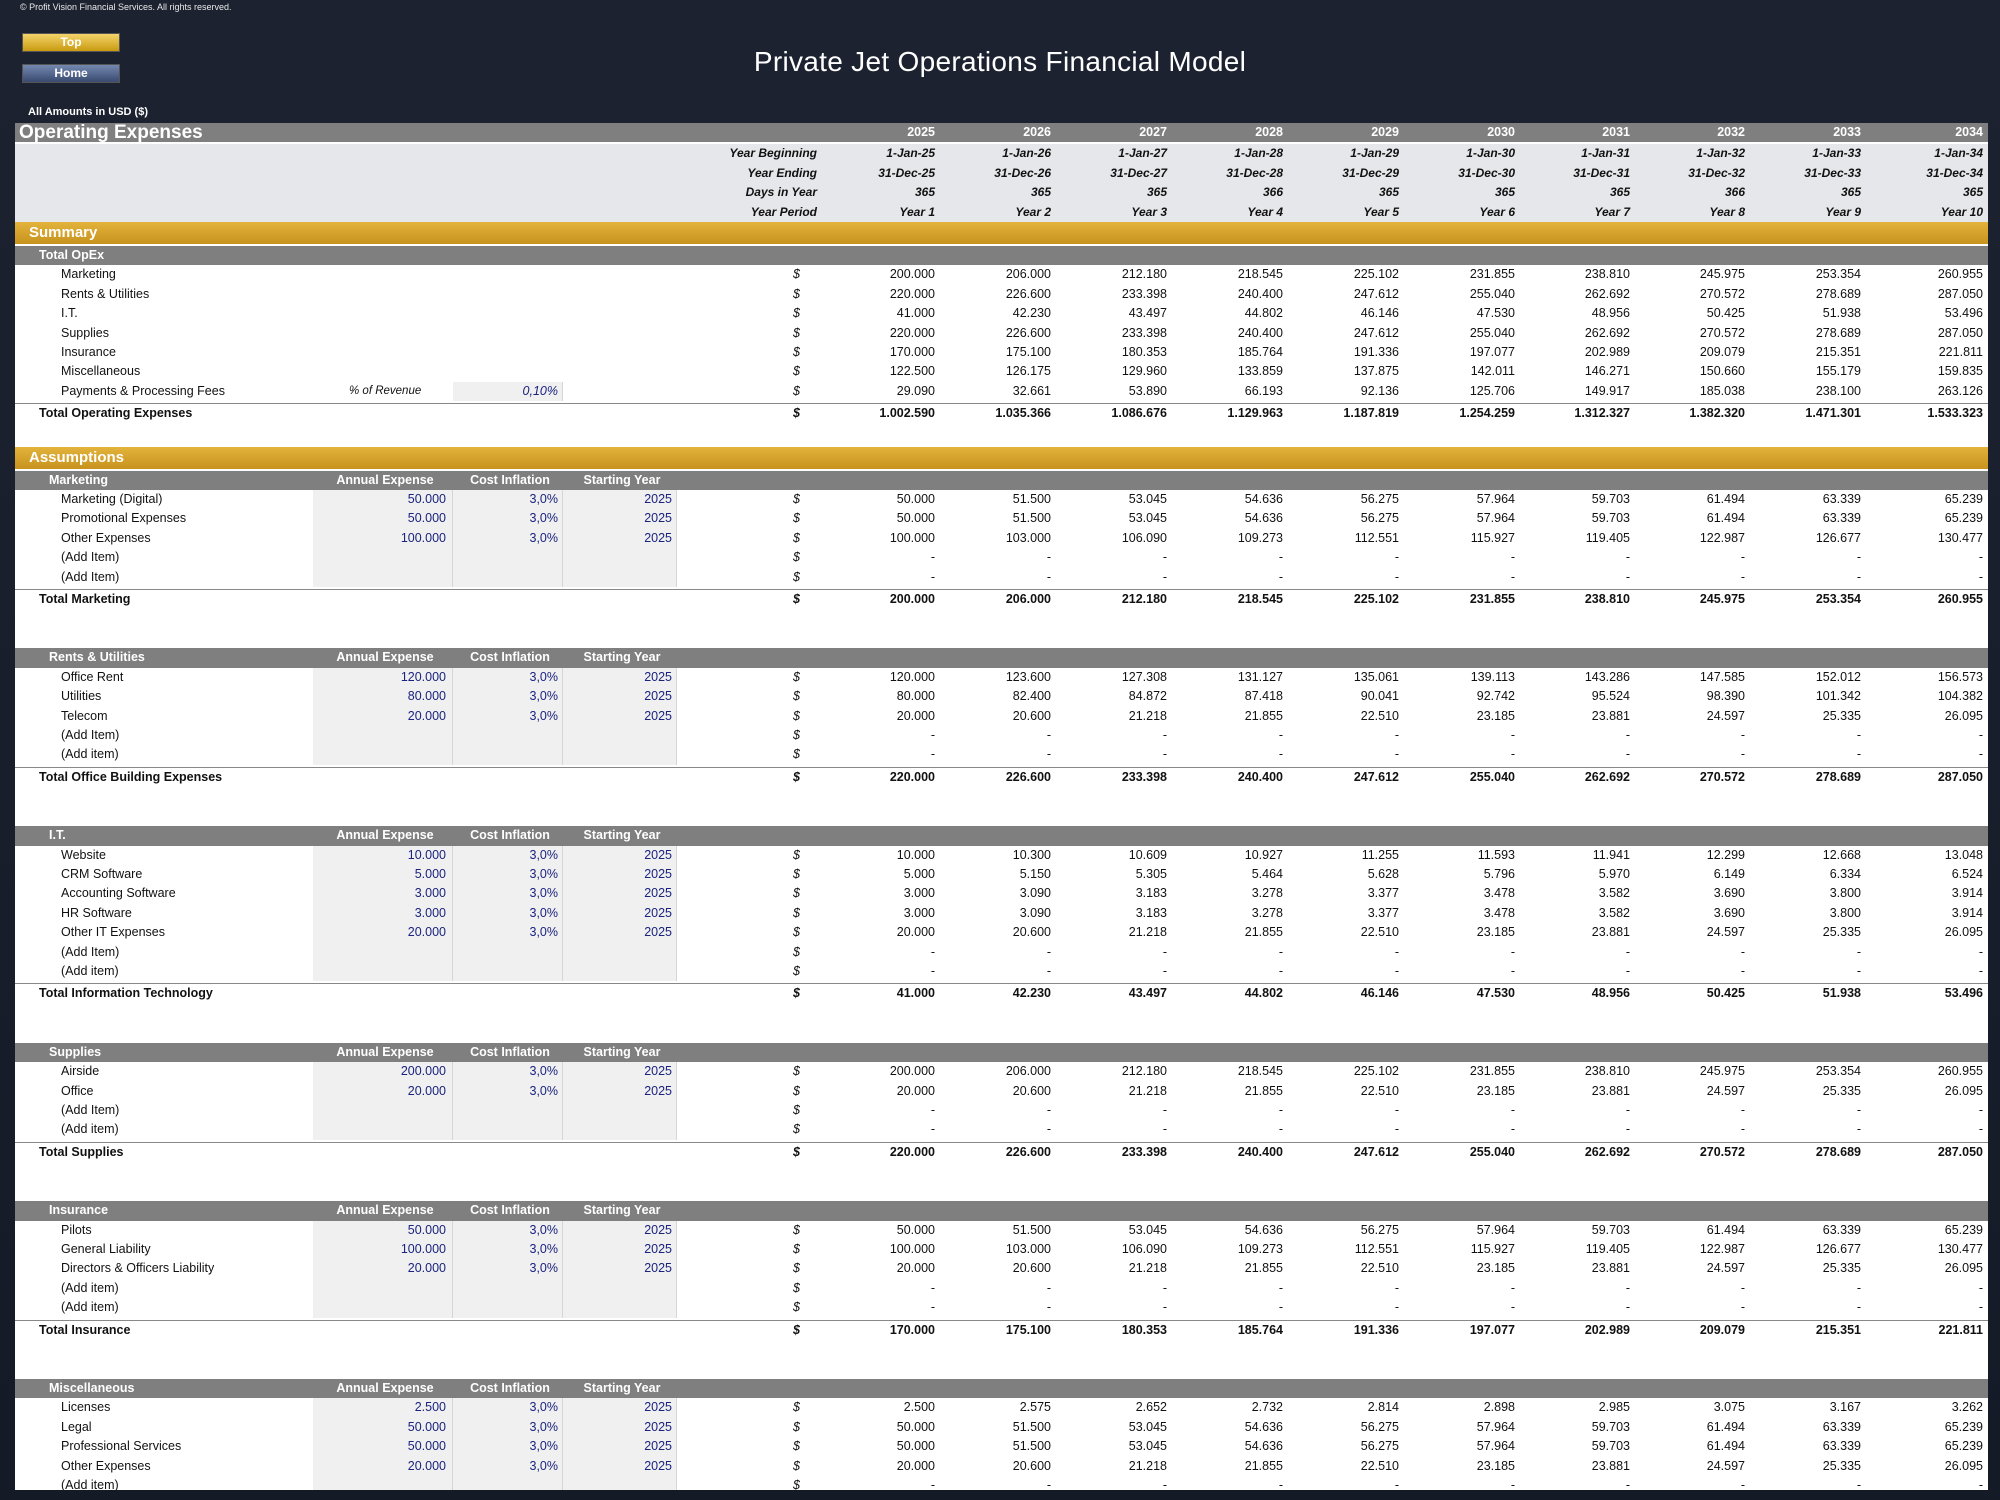 This screenshot has width=2000, height=1500. I want to click on meta-year-1: 1-Jan-25, so click(910, 153).